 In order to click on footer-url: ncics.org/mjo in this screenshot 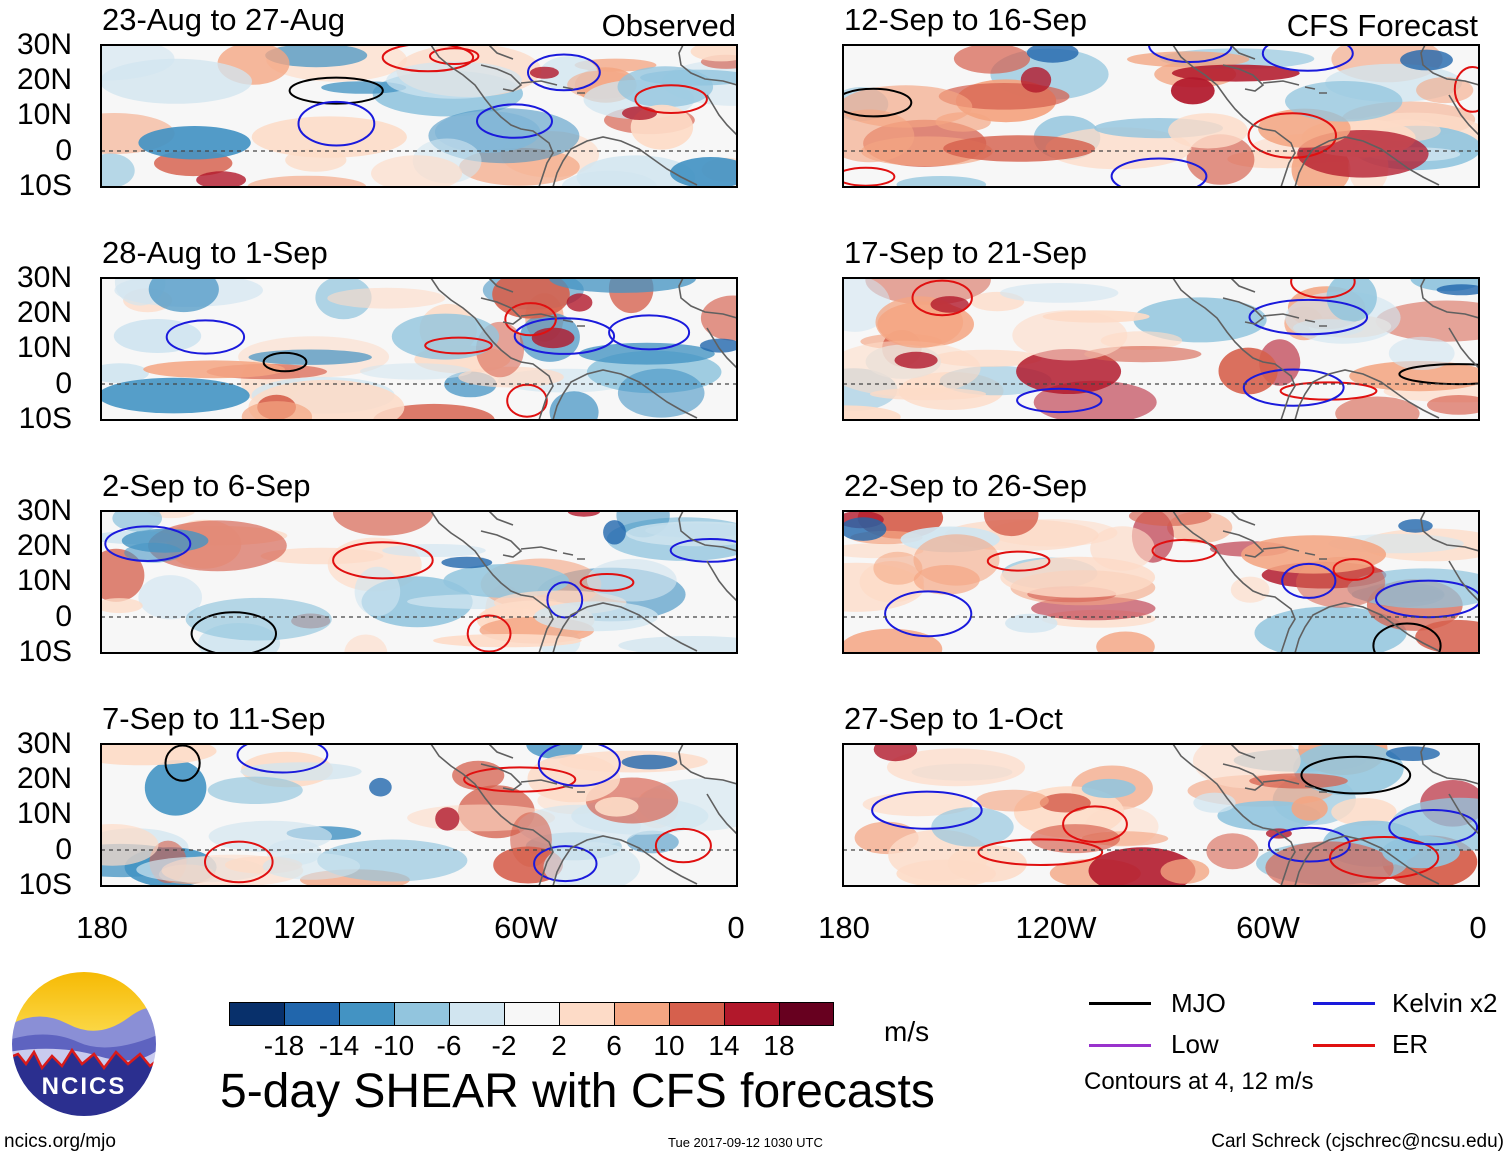, I will do `click(60, 1141)`.